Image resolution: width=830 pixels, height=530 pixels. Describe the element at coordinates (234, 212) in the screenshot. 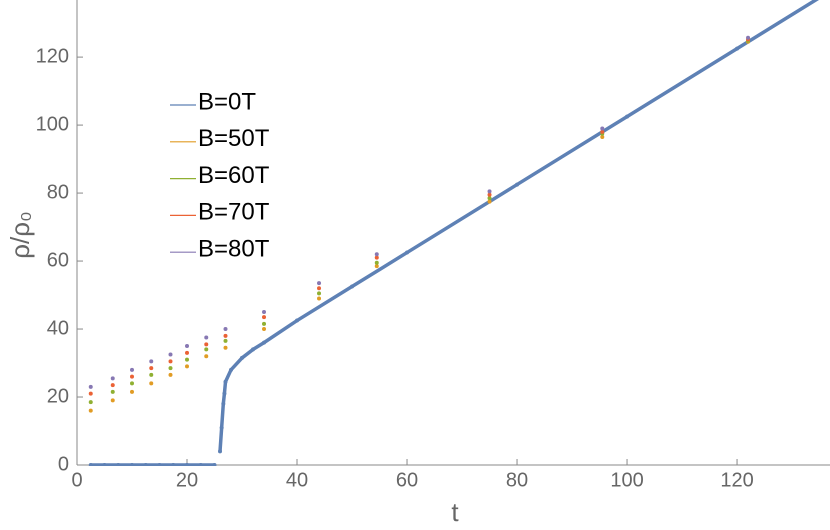

I see `legend-label: B=70T` at that location.